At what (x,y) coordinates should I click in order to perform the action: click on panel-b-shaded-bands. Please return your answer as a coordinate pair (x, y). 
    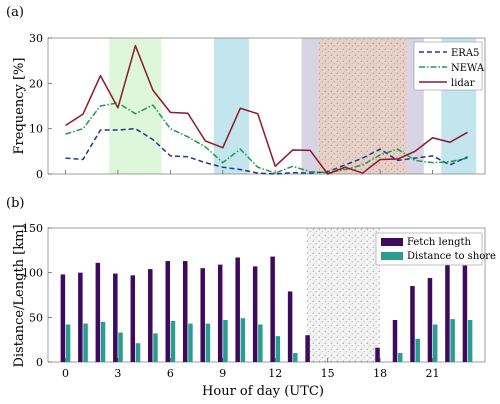
    Looking at the image, I should click on (343, 295).